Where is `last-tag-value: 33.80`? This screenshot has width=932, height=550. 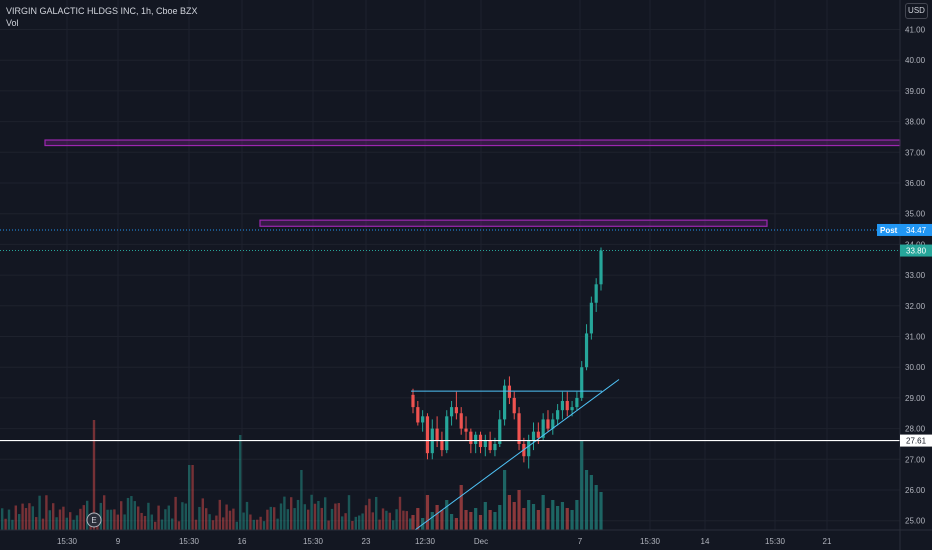 last-tag-value: 33.80 is located at coordinates (916, 251).